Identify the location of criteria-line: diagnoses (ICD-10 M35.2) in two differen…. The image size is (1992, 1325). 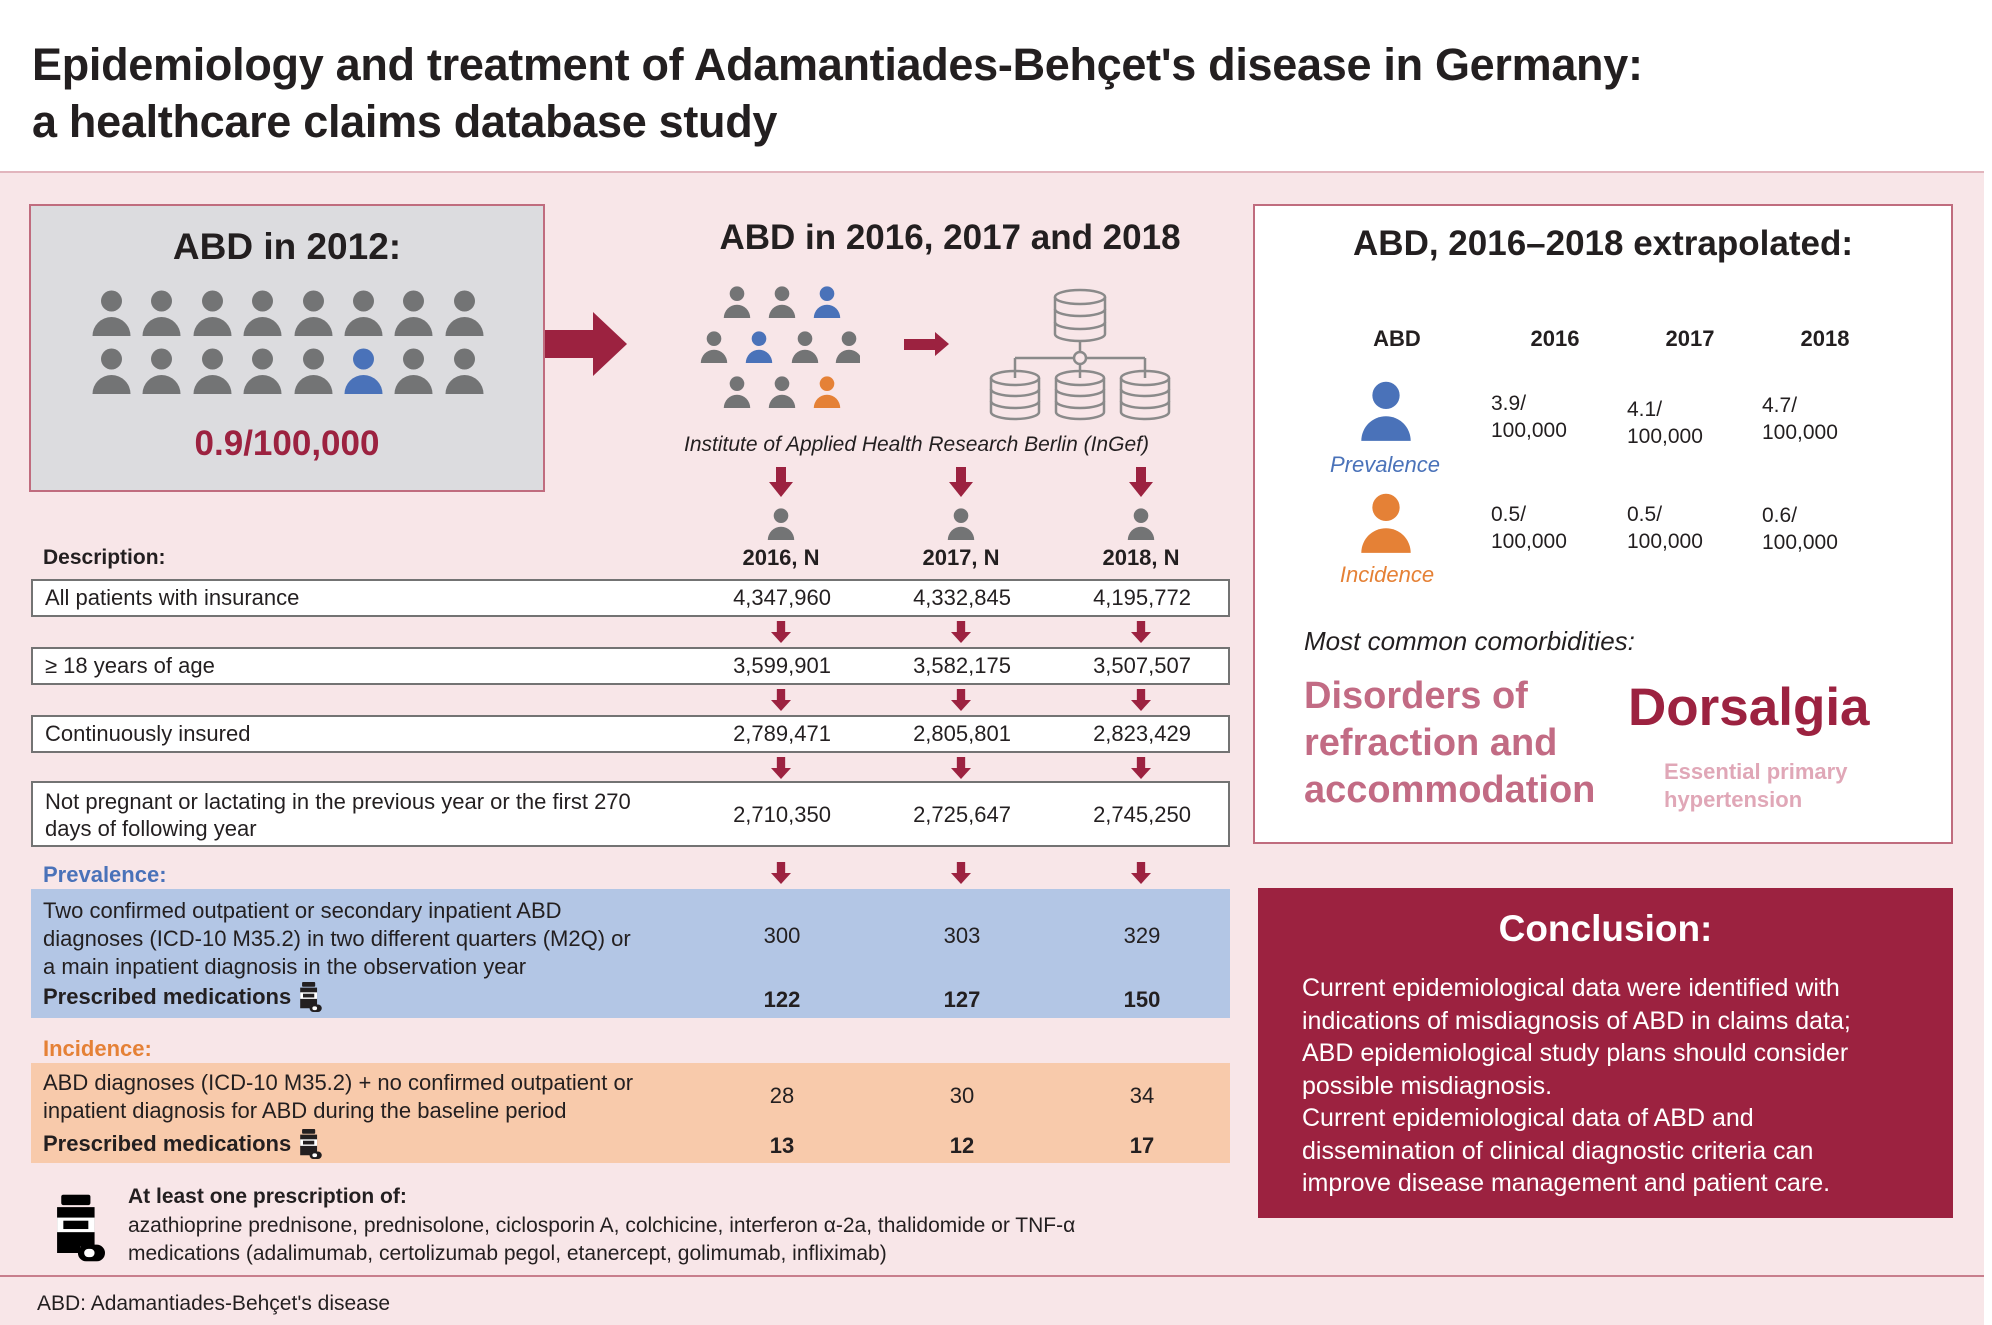
(337, 938).